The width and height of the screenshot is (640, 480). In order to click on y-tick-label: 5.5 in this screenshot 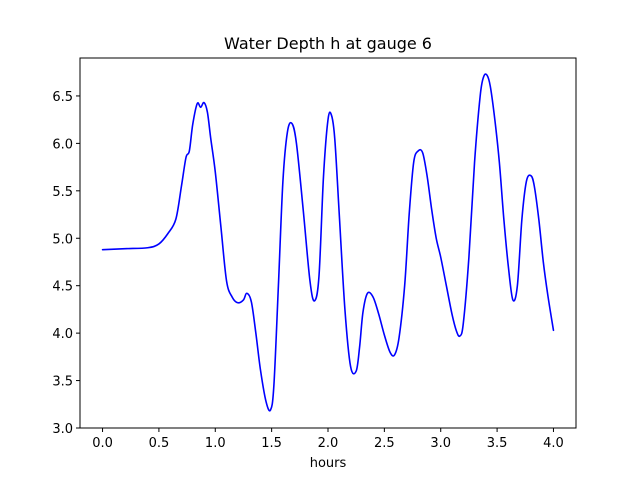, I will do `click(62, 192)`.